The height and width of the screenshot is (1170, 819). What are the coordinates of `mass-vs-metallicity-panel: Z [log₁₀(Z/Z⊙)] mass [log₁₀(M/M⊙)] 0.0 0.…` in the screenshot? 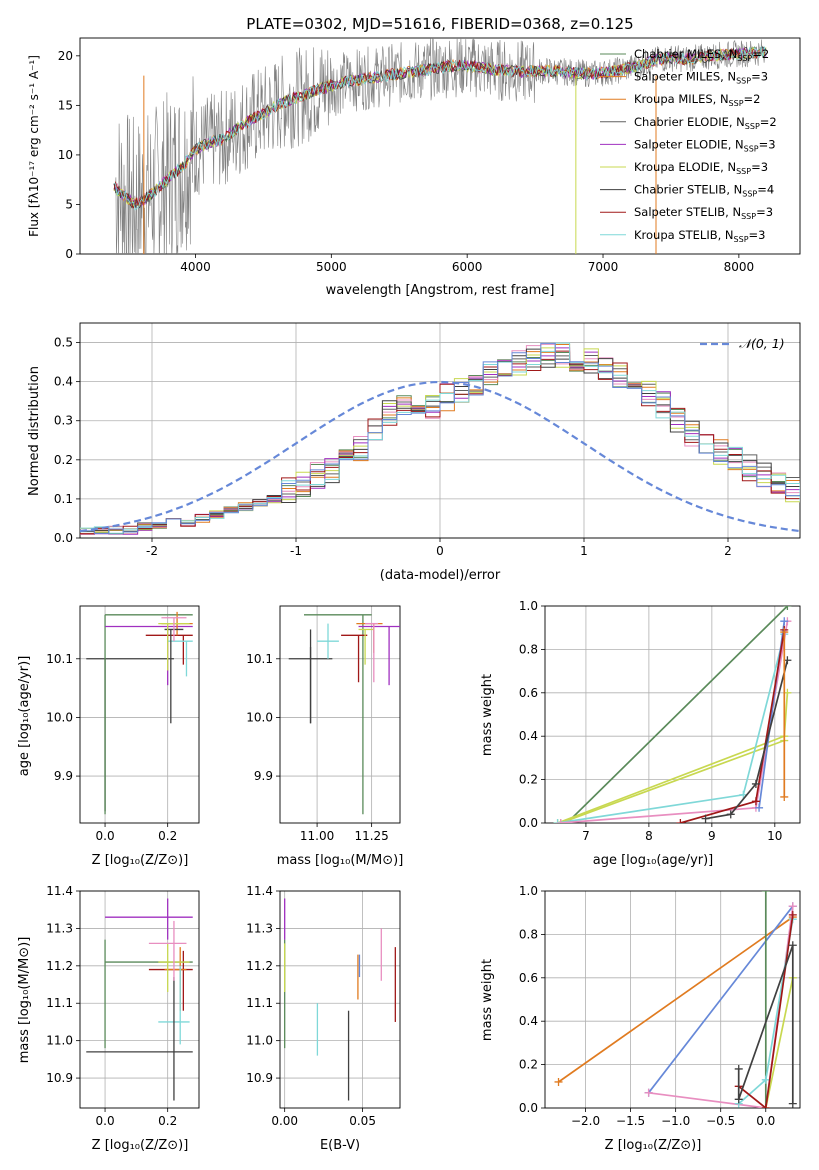 It's located at (108, 1018).